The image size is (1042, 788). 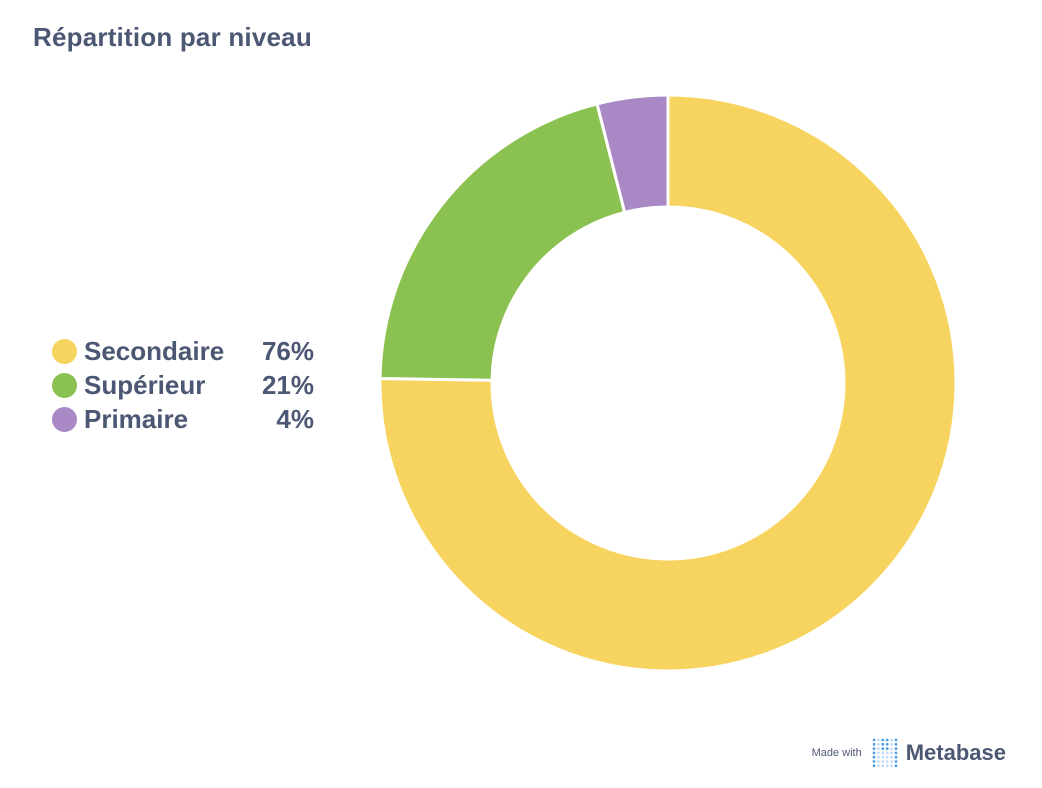 I want to click on metabase-logo-icon, so click(x=885, y=753).